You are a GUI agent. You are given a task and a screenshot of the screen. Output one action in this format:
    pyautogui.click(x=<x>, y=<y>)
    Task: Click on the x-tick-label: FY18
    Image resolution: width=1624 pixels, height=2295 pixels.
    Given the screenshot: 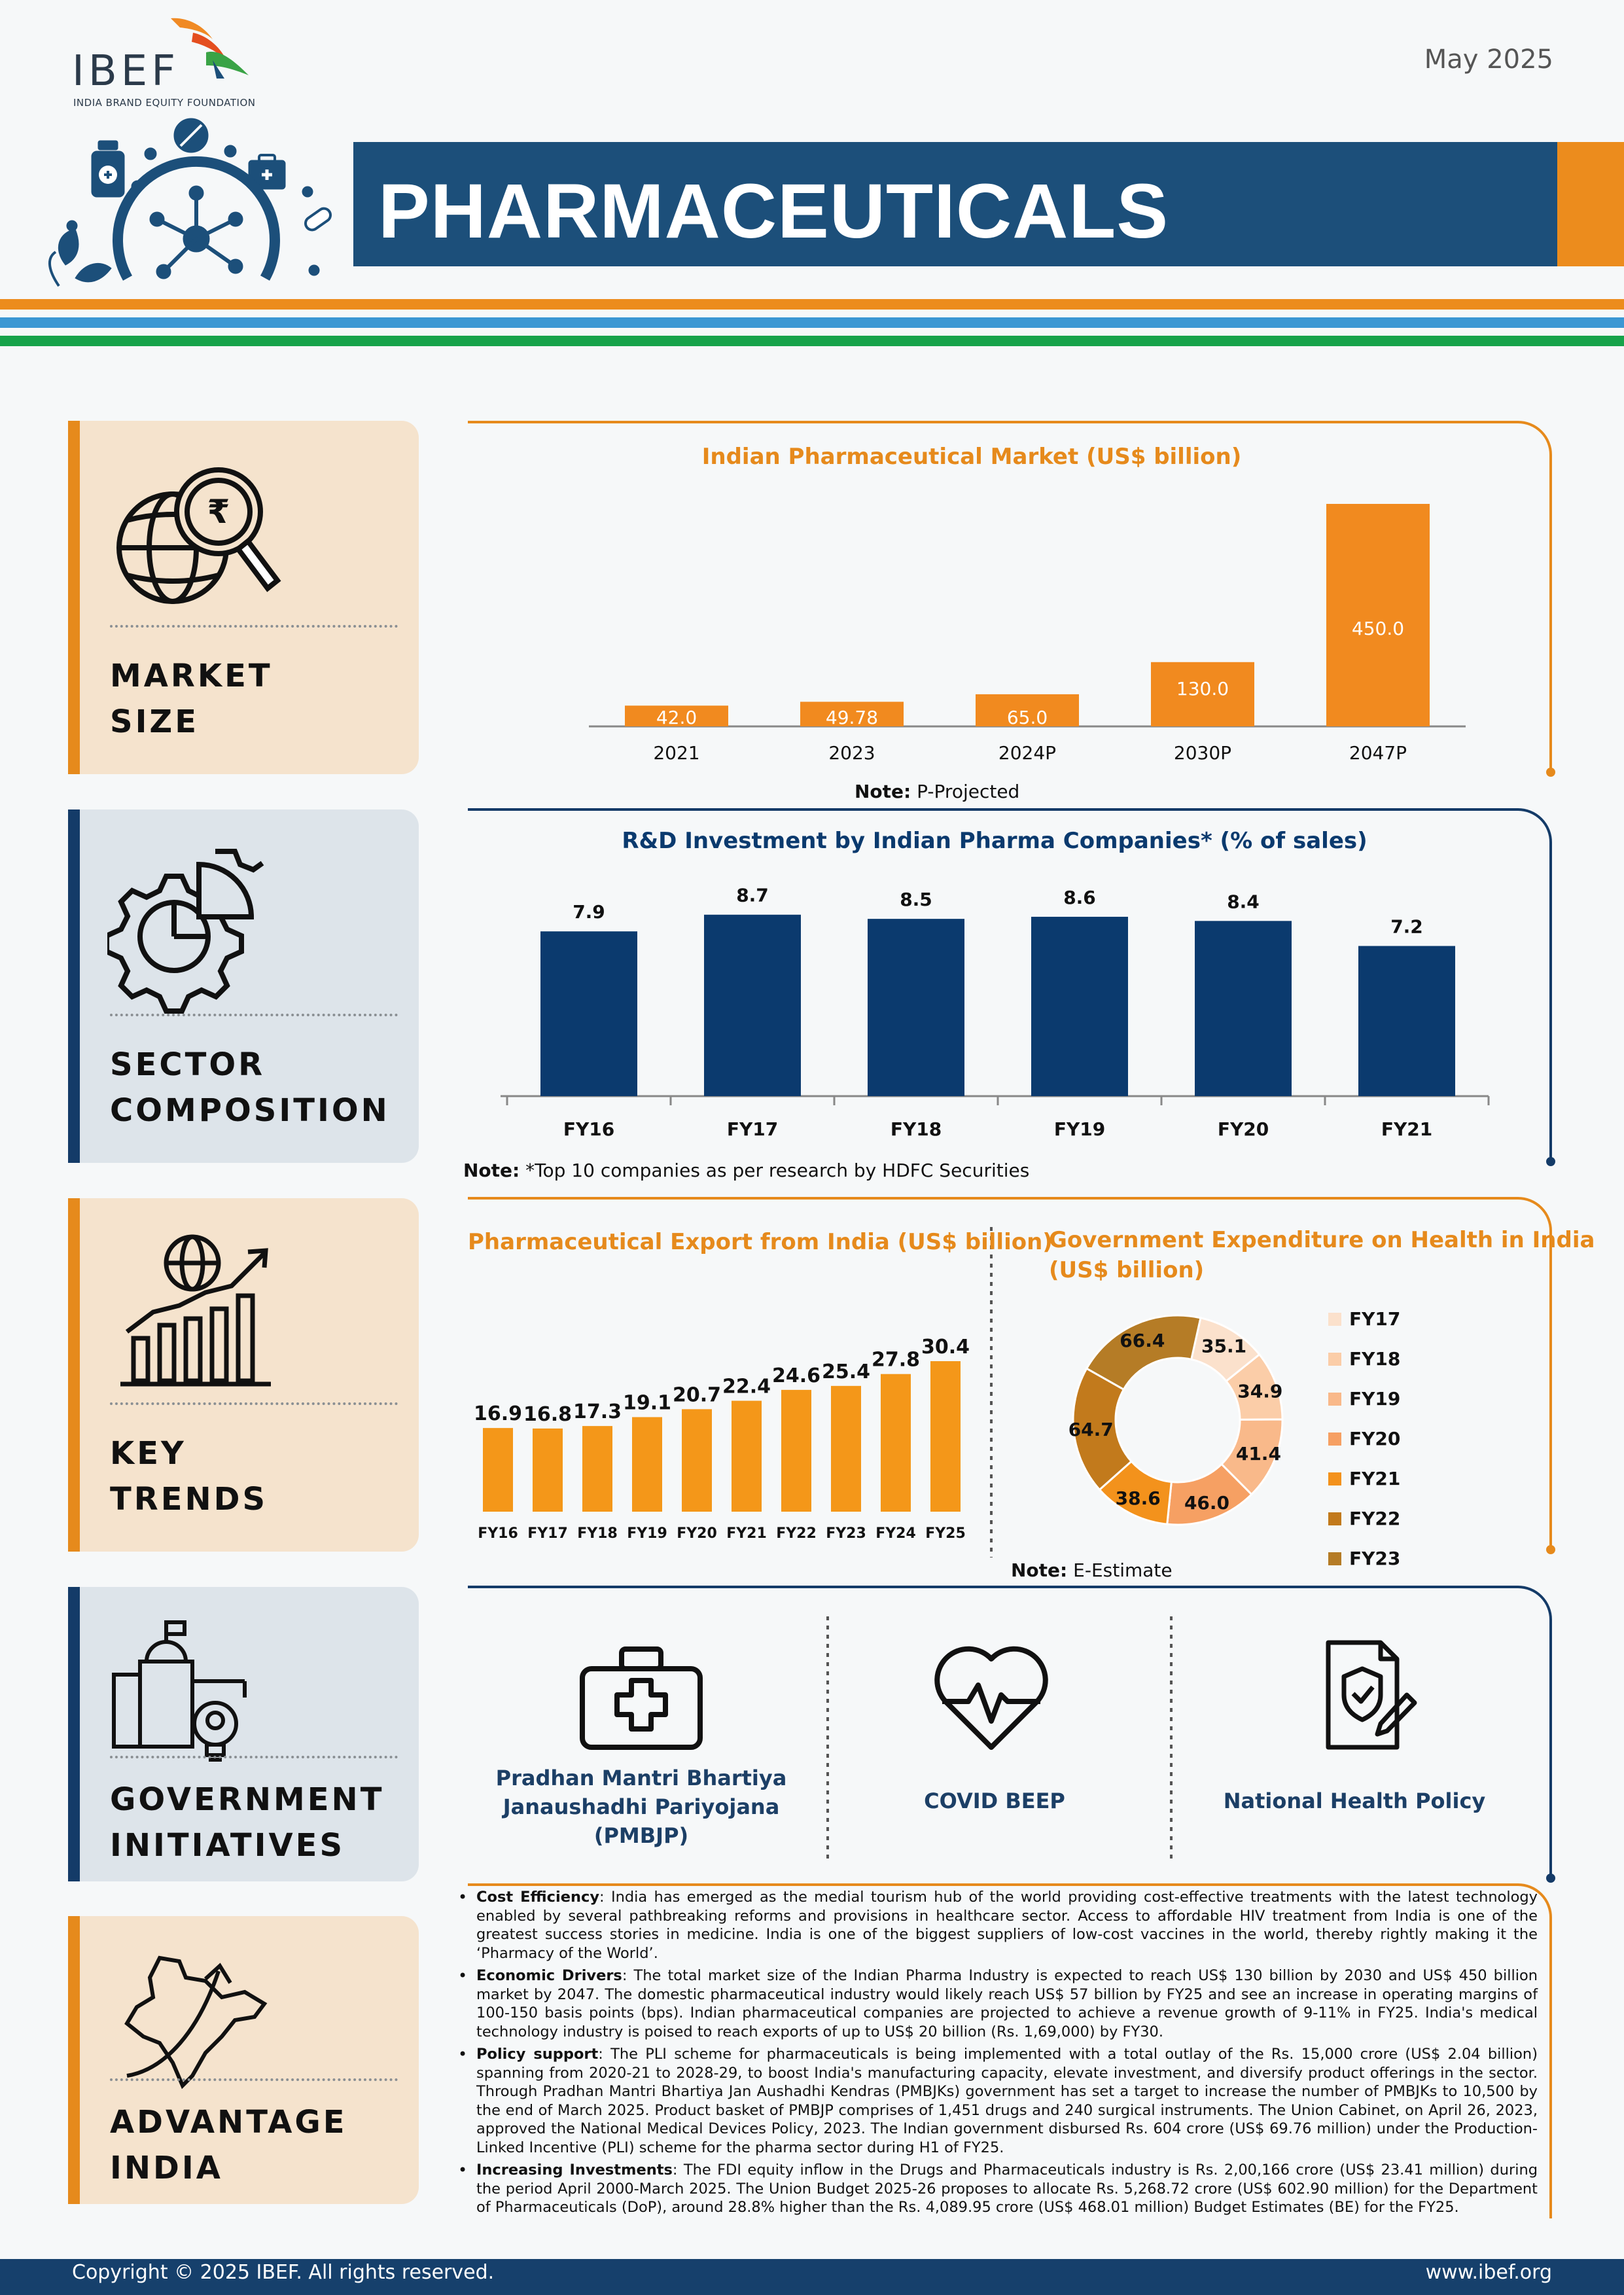 What is the action you would take?
    pyautogui.click(x=597, y=1533)
    